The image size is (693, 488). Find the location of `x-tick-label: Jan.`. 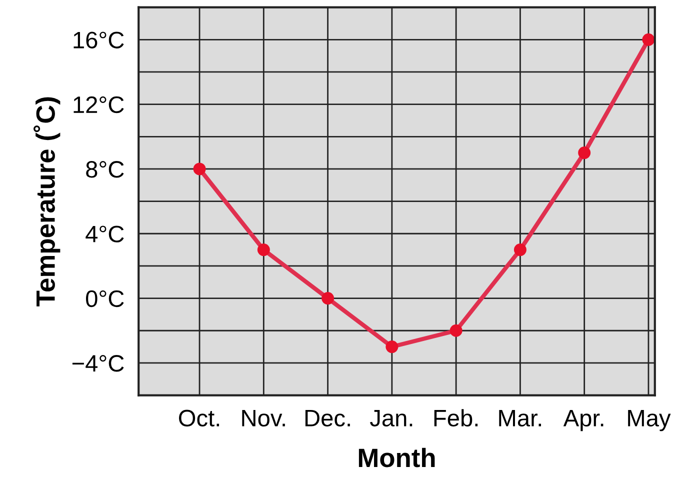

x-tick-label: Jan. is located at coordinates (391, 418).